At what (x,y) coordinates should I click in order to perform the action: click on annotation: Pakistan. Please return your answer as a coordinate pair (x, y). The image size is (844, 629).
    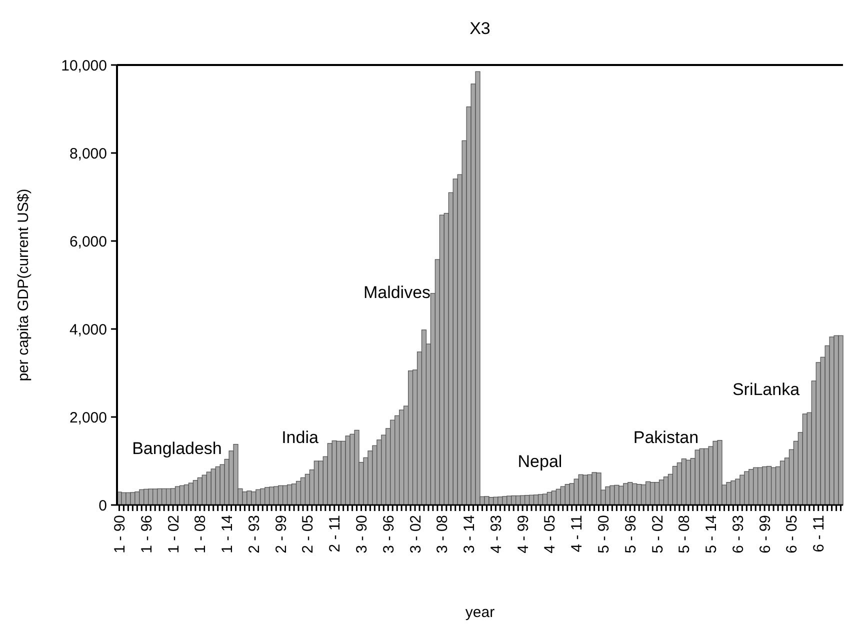
    Looking at the image, I should click on (666, 437).